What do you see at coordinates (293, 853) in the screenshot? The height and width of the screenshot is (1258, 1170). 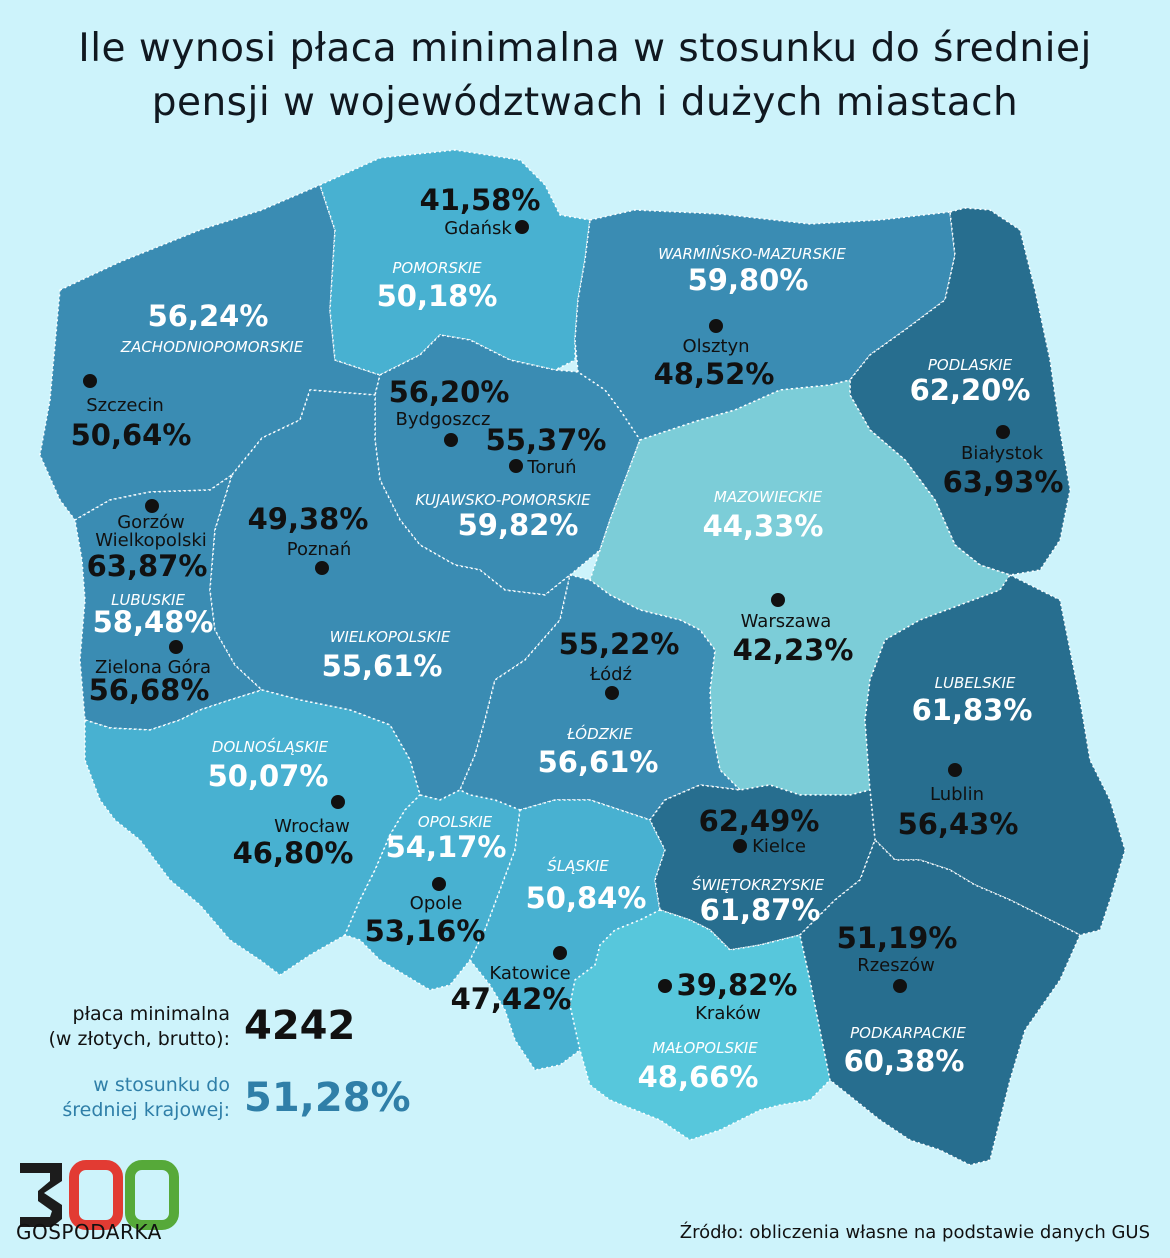 I see `city-value: 46,80%` at bounding box center [293, 853].